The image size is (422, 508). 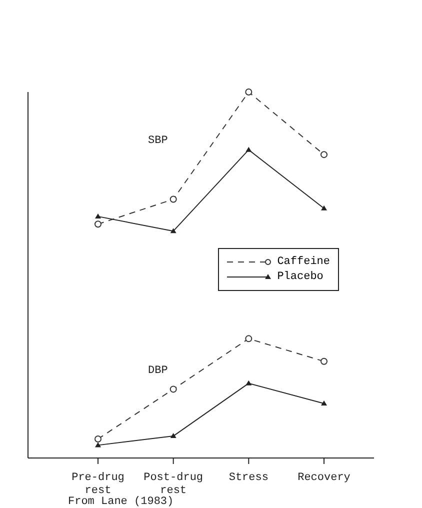 I want to click on x-tick-label: Post-drug rest, so click(x=174, y=484).